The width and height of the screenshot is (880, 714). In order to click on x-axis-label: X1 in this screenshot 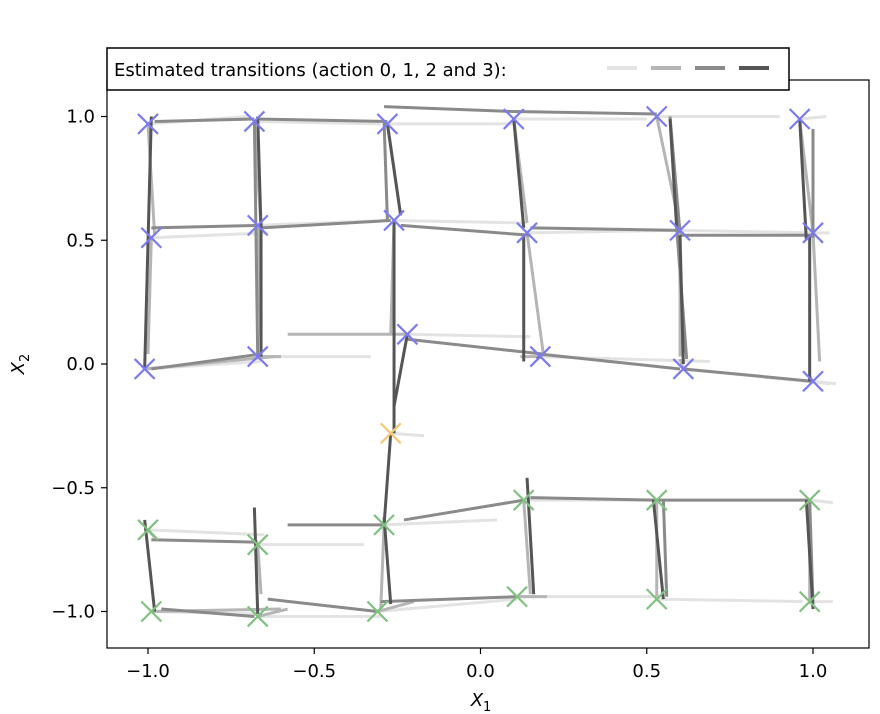, I will do `click(481, 702)`.